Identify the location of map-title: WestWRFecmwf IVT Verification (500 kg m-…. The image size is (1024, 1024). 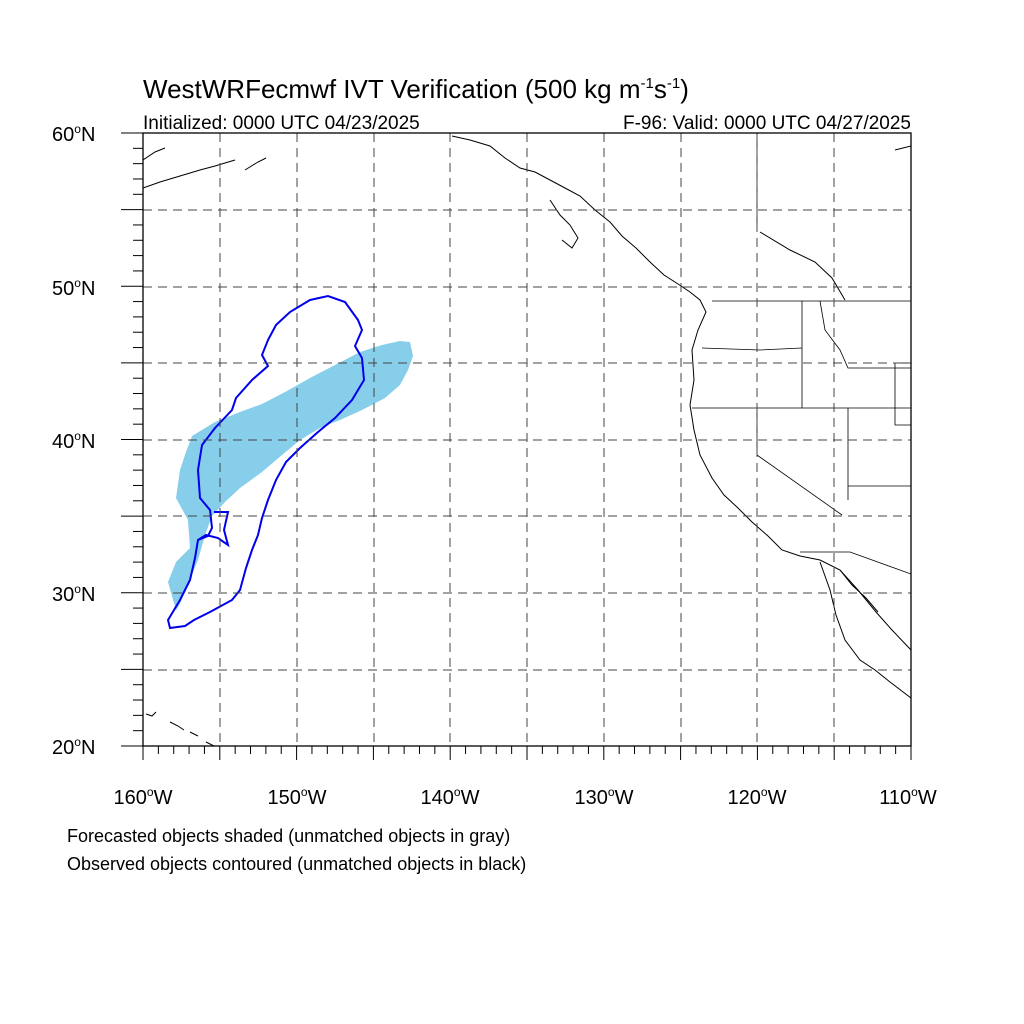
(416, 89).